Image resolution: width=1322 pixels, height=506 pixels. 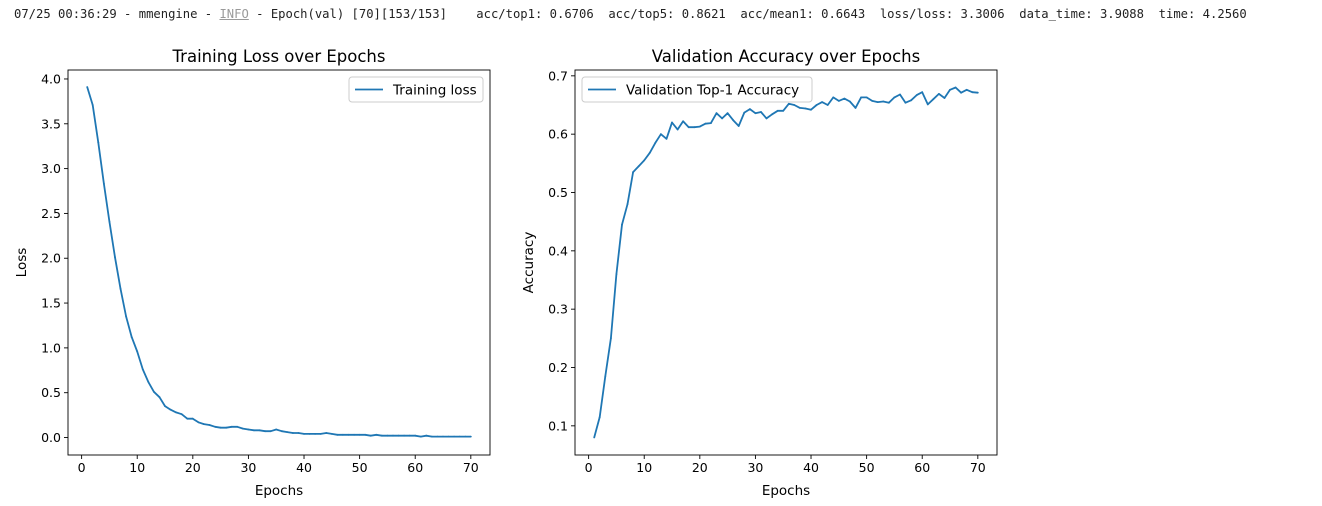 What do you see at coordinates (234, 14) in the screenshot?
I see `log-level-link: INFO` at bounding box center [234, 14].